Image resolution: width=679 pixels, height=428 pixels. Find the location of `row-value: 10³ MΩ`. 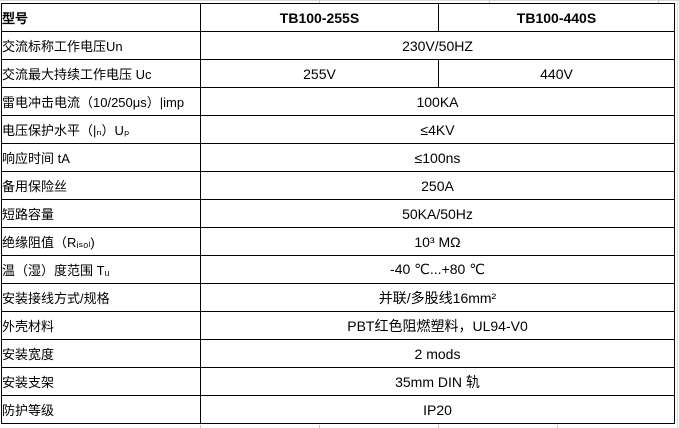

row-value: 10³ MΩ is located at coordinates (437, 241).